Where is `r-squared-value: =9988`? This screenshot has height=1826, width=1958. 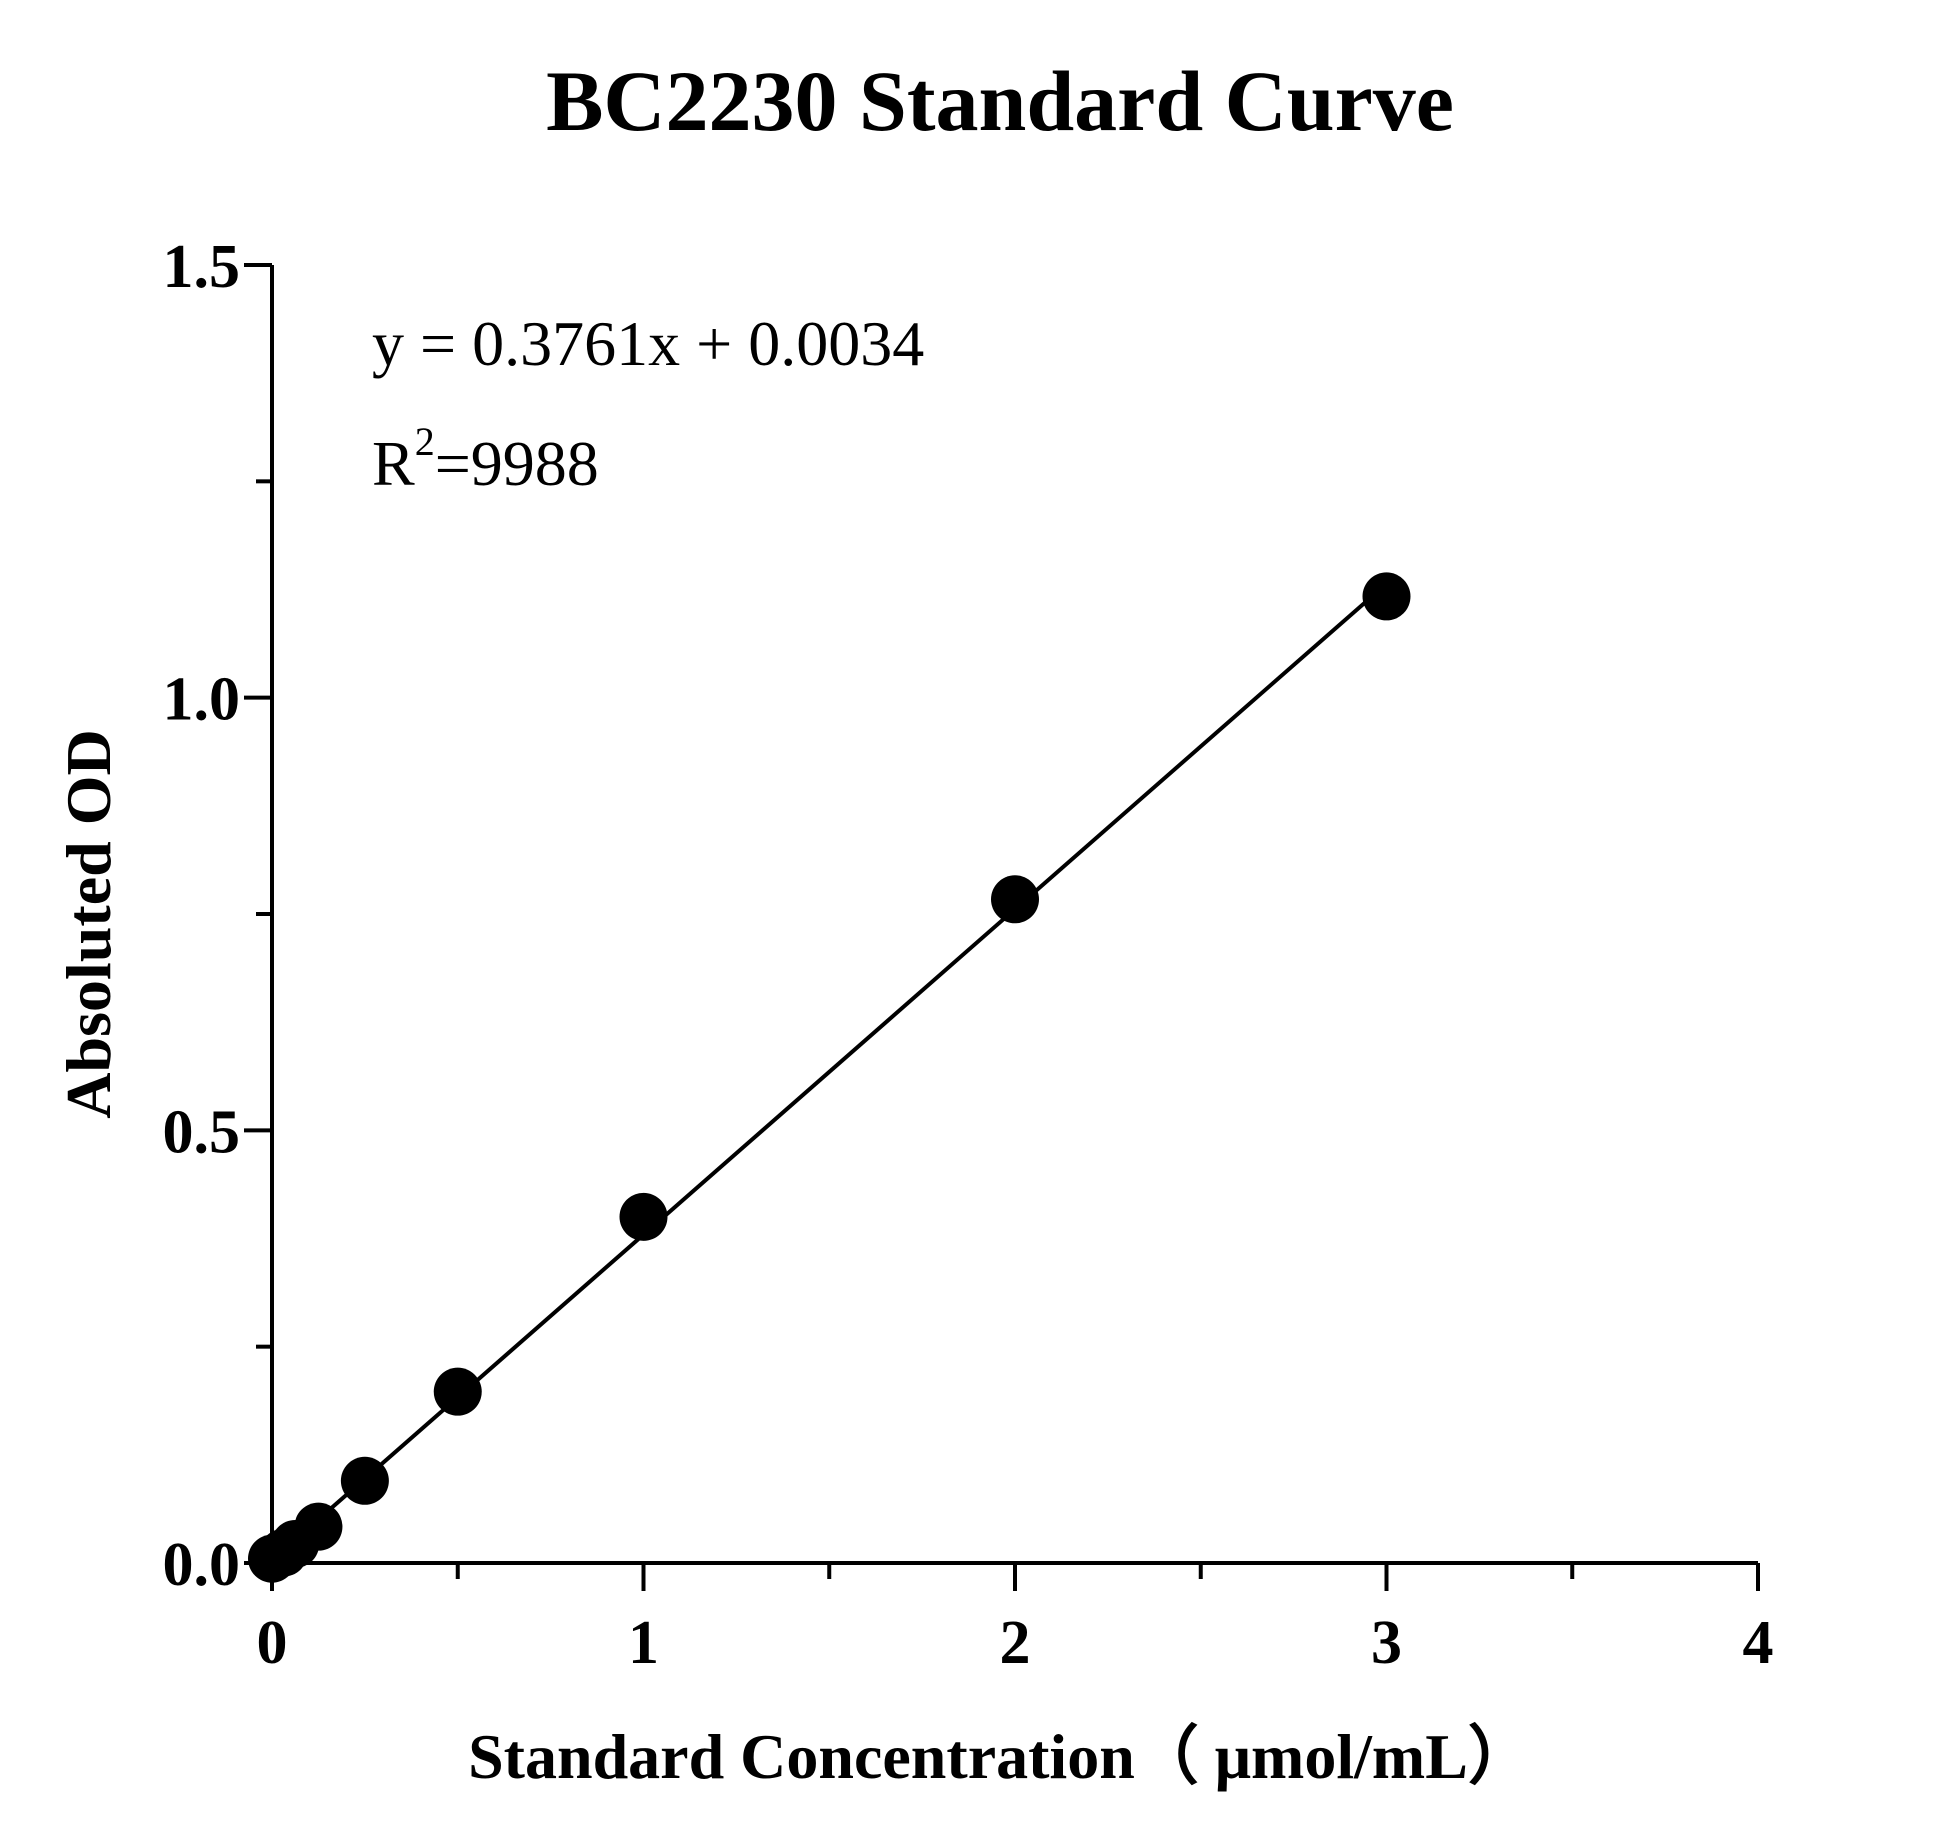 r-squared-value: =9988 is located at coordinates (517, 463).